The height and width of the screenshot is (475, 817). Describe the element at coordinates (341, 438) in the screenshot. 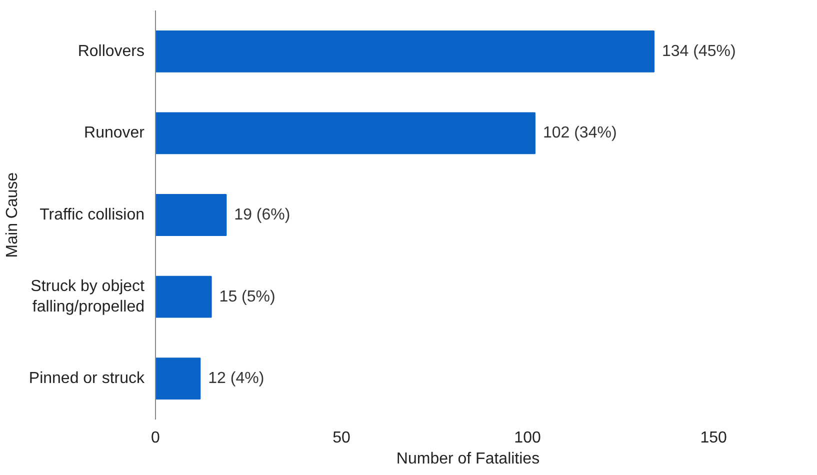

I see `x-tick-label: 50` at that location.